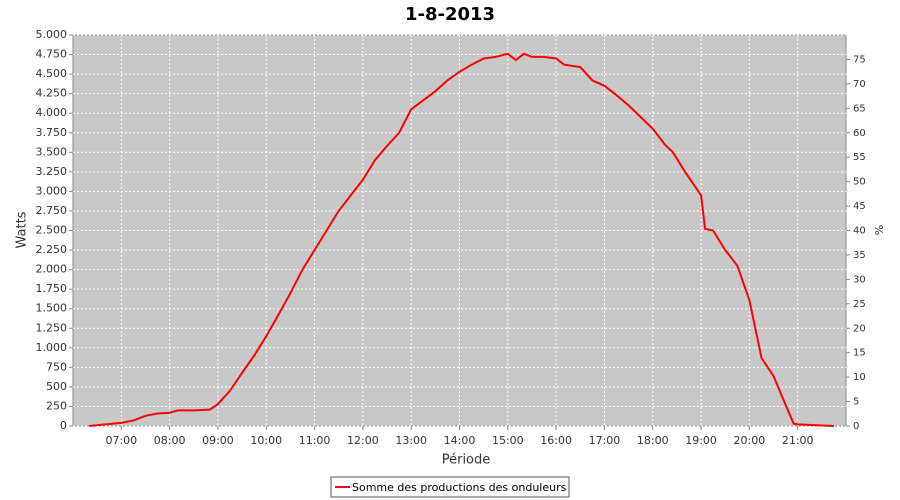 The width and height of the screenshot is (900, 500). Describe the element at coordinates (52, 171) in the screenshot. I see `y-tick-label: 3.250` at that location.